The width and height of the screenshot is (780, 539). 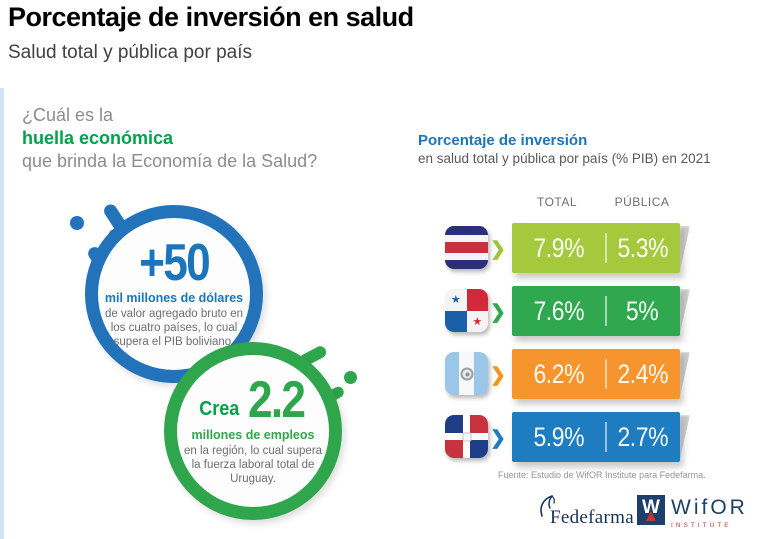 I want to click on value-publica: 5%, so click(x=642, y=310).